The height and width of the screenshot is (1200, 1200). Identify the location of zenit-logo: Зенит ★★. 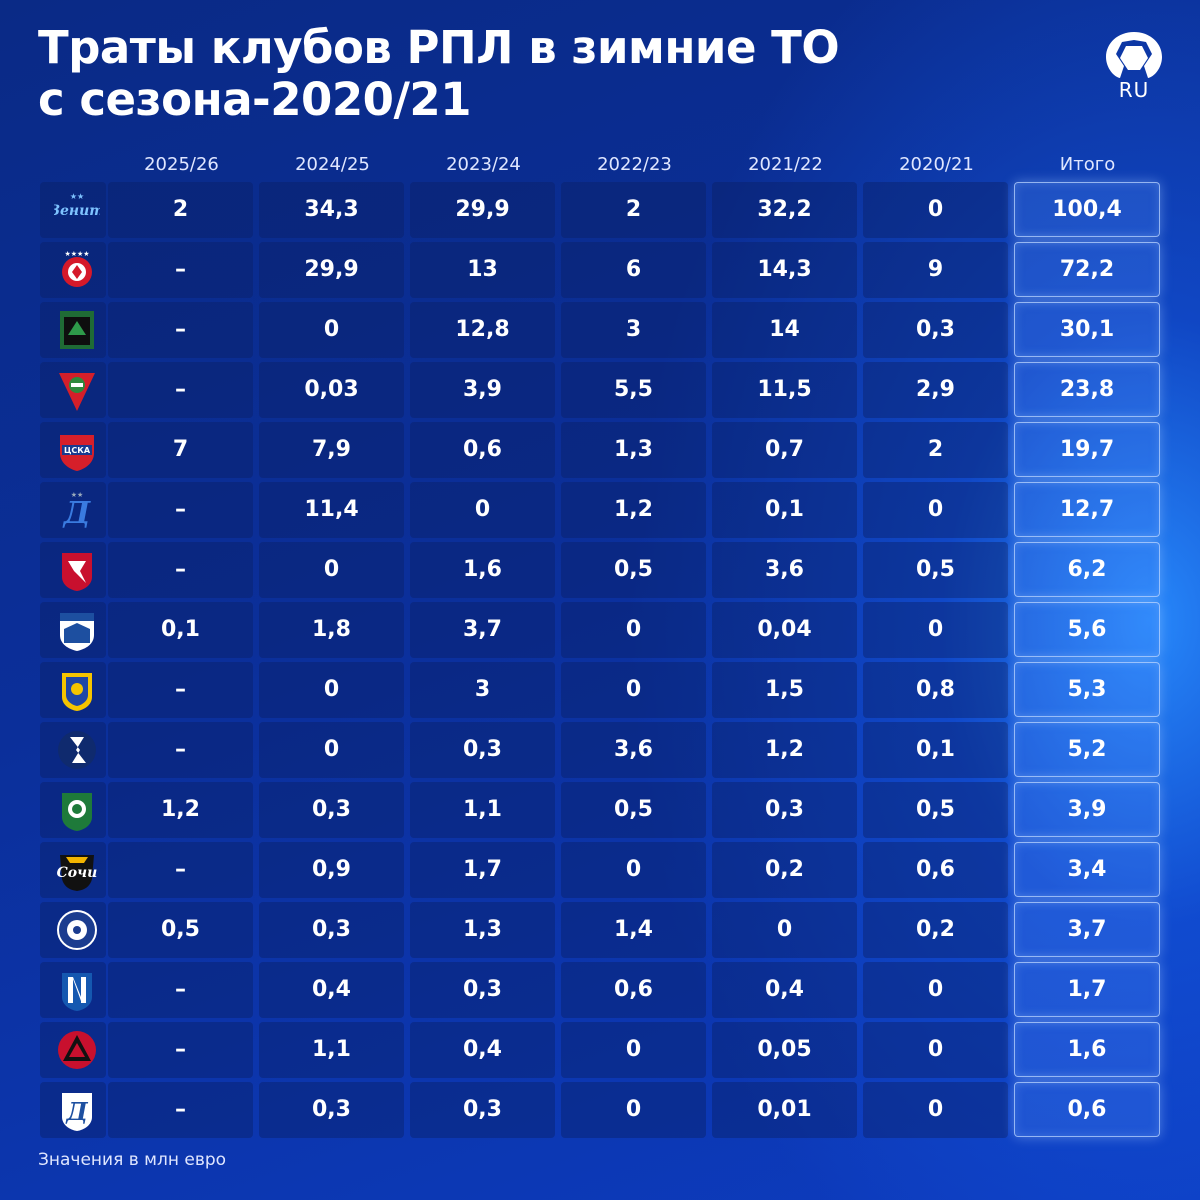
(77, 205).